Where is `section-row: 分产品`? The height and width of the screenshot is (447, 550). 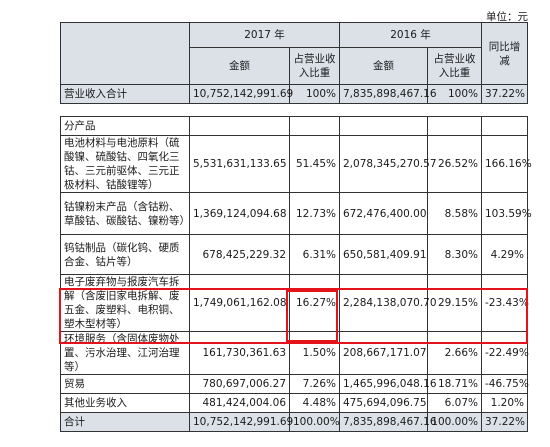 section-row: 分产品 is located at coordinates (294, 126).